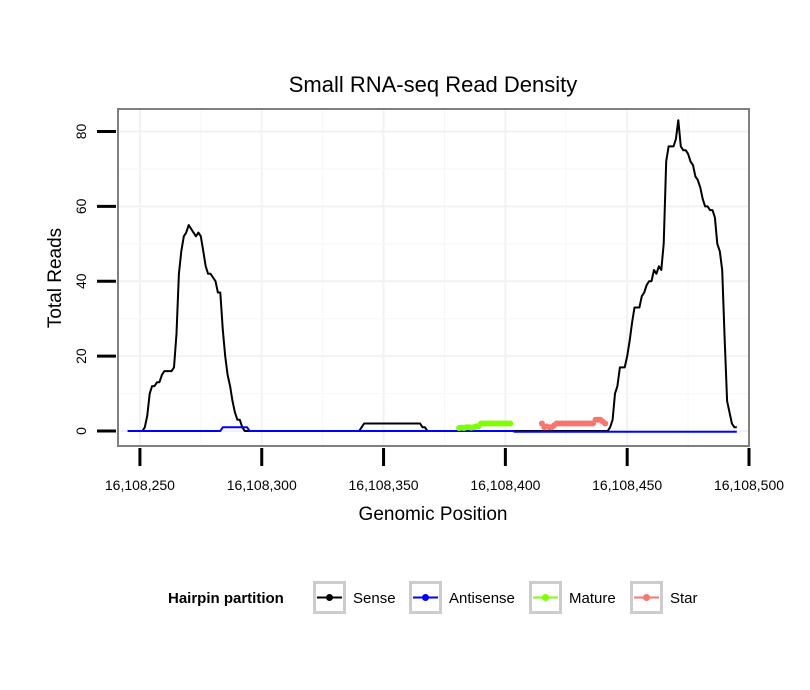 This screenshot has height=690, width=810. I want to click on x-axis-title: Genomic Position, so click(433, 514).